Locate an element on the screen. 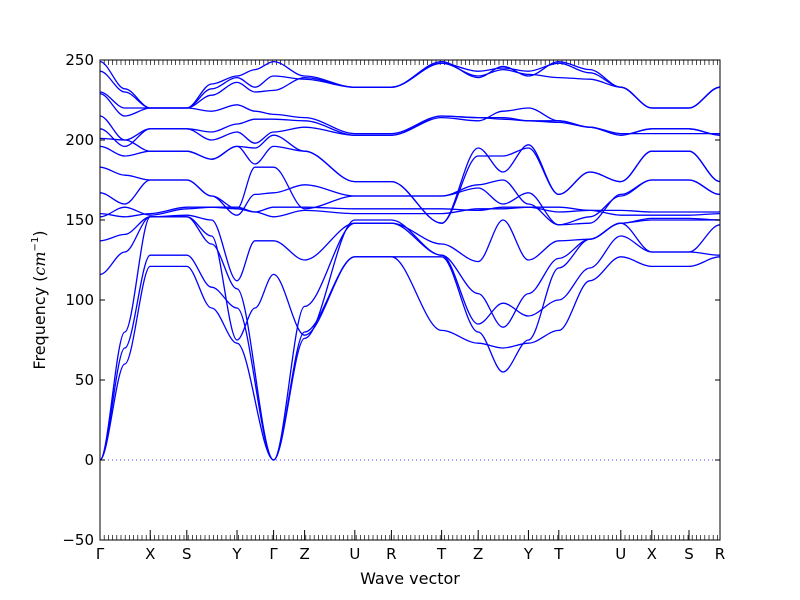 This screenshot has width=800, height=600. y-tick-label: −50 is located at coordinates (78, 540).